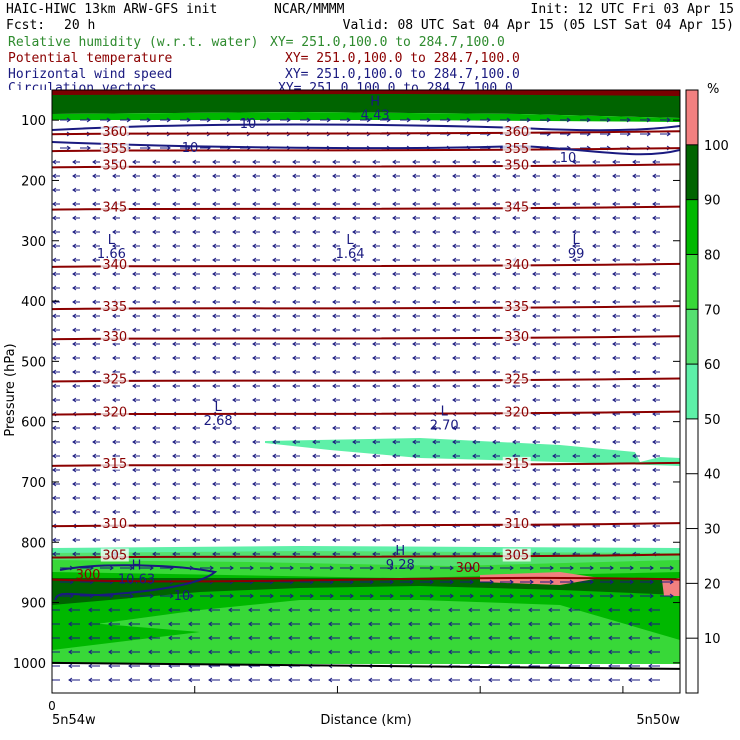 The height and width of the screenshot is (740, 740). Describe the element at coordinates (576, 240) in the screenshot. I see `pressure-center-type: L` at that location.